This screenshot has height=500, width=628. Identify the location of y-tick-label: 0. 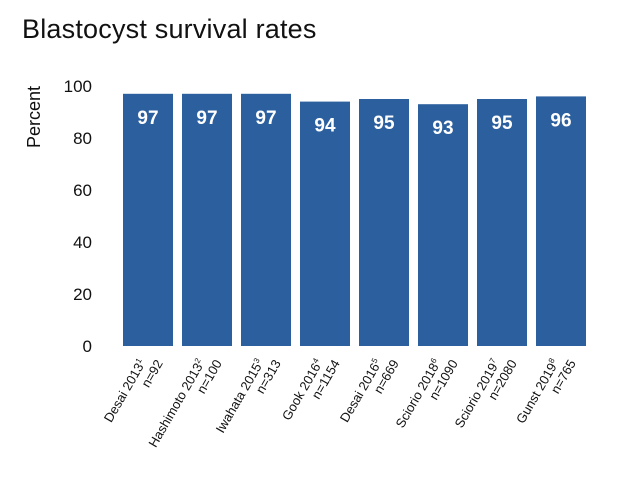
(87, 346).